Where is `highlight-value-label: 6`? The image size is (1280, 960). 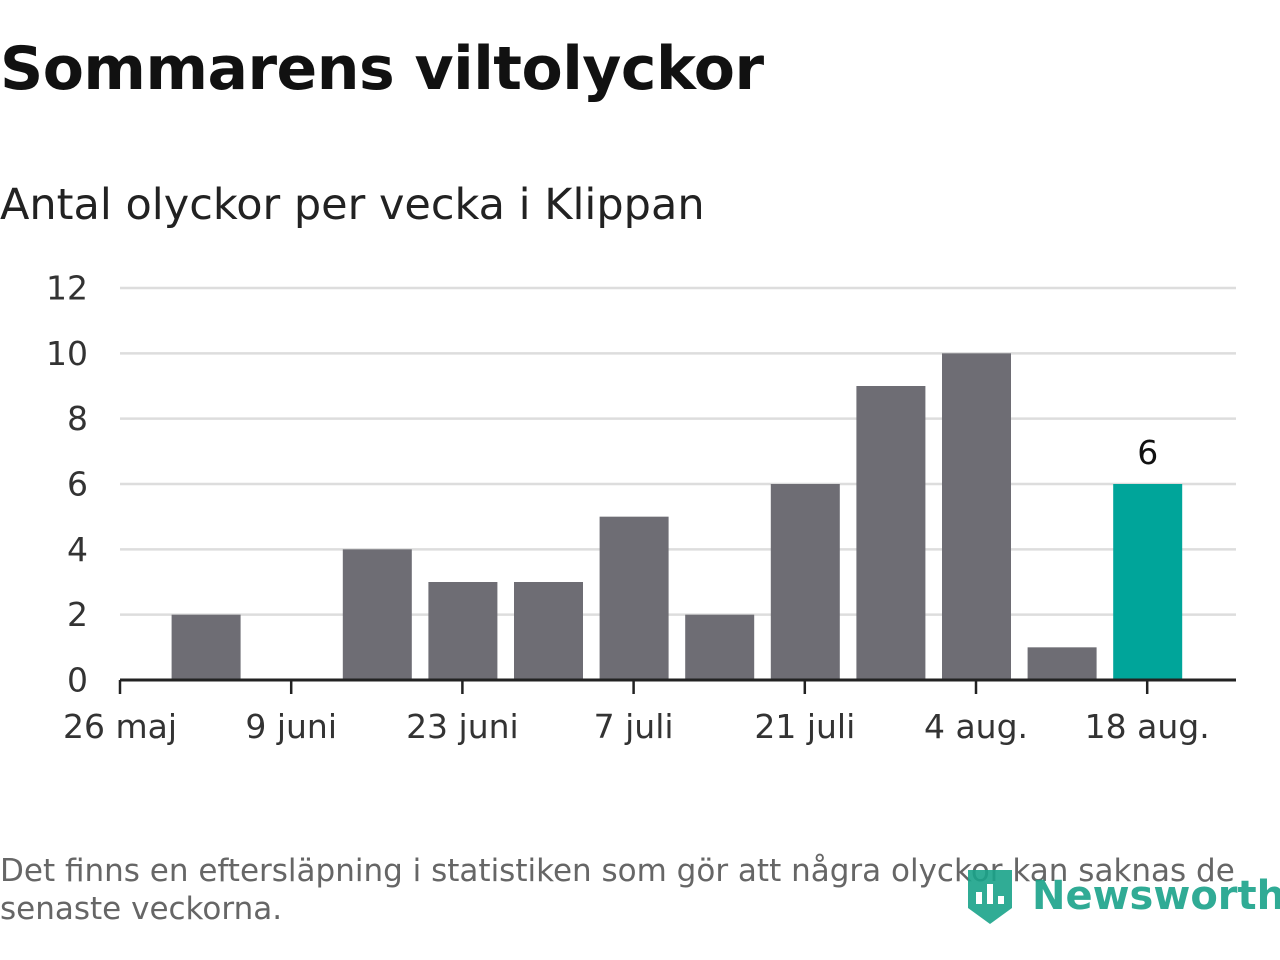
highlight-value-label: 6 is located at coordinates (1147, 452).